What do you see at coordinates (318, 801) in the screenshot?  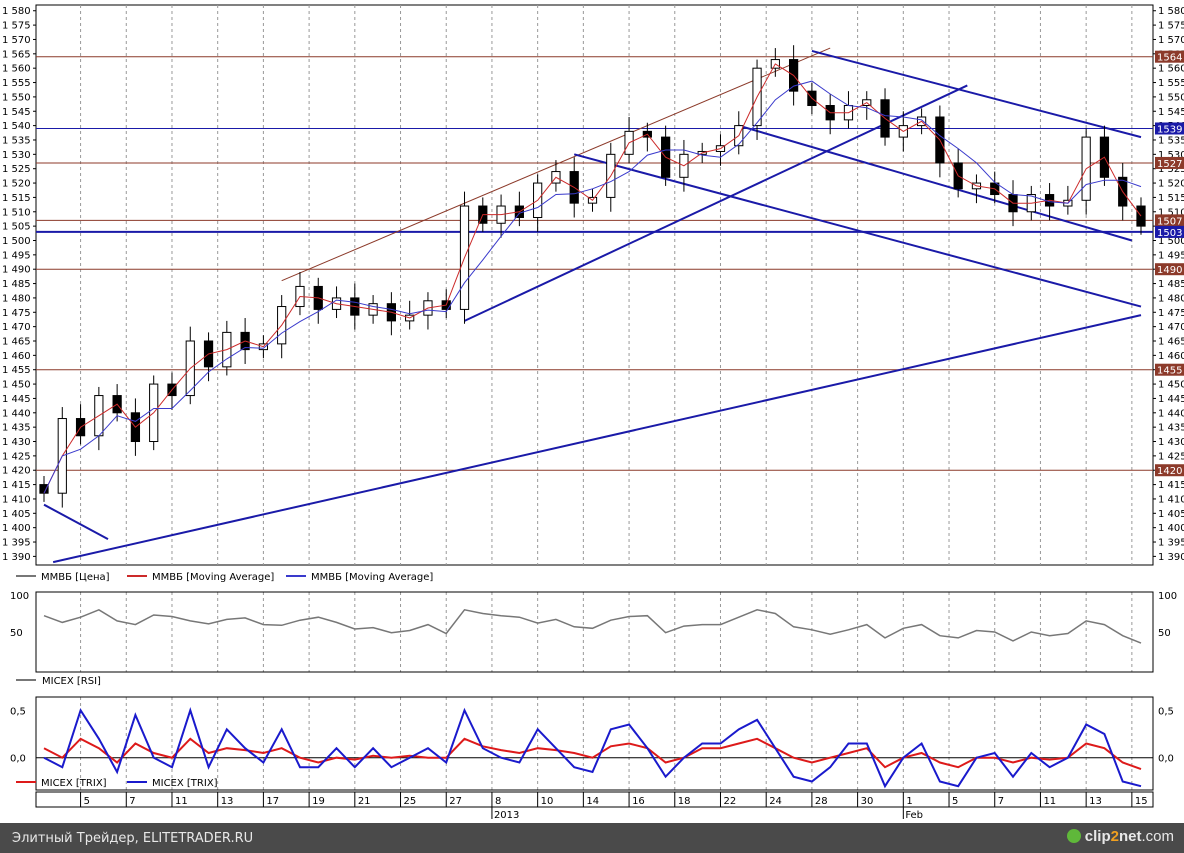 I see `x-tick-label: 19` at bounding box center [318, 801].